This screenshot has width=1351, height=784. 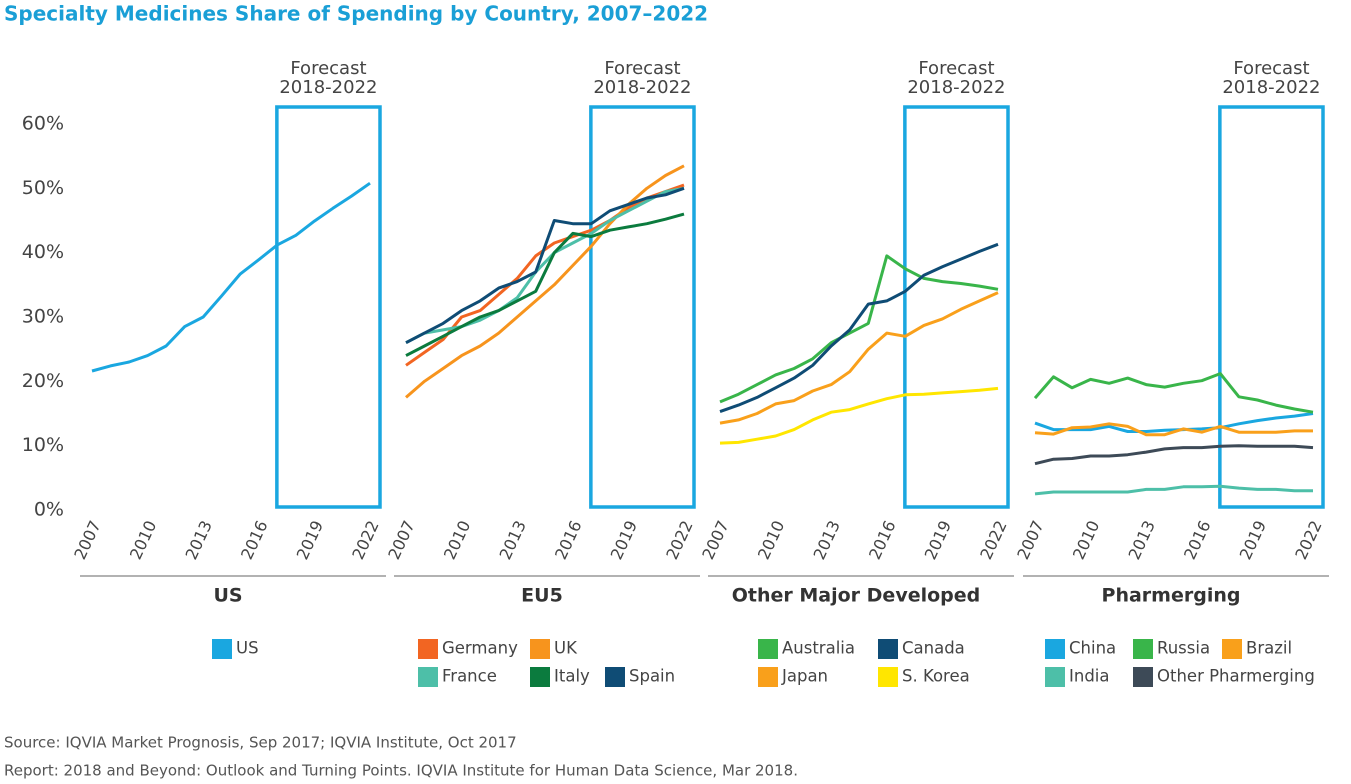 What do you see at coordinates (43, 252) in the screenshot?
I see `y-tick-label: 40%` at bounding box center [43, 252].